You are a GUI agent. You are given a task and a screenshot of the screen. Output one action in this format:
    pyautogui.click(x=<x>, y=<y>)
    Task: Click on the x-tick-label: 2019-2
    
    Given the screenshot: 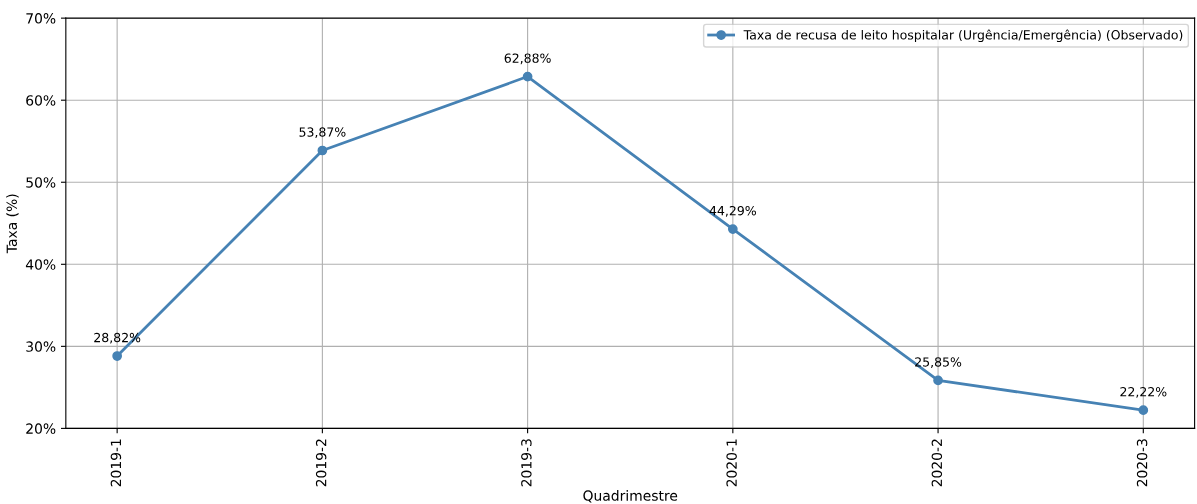 What is the action you would take?
    pyautogui.click(x=321, y=463)
    